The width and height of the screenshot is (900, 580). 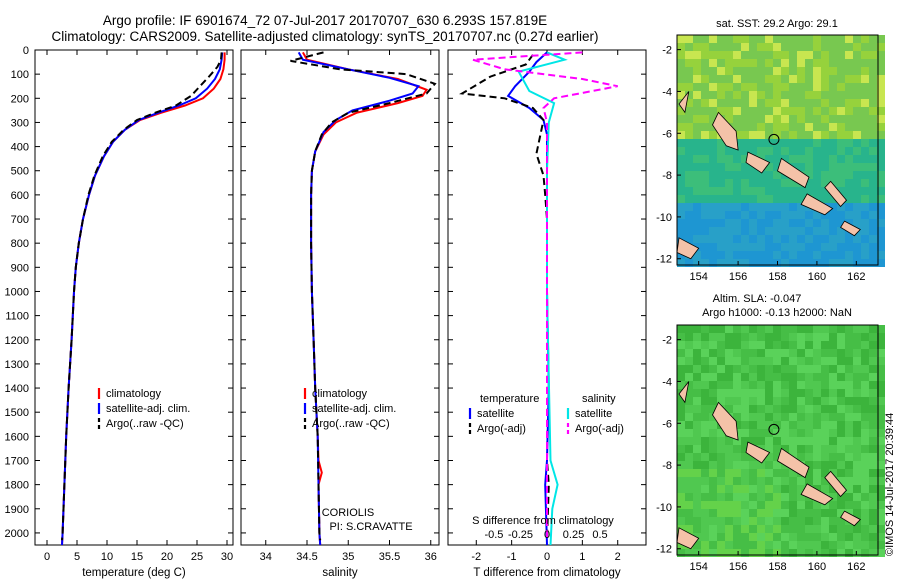 I want to click on x-tick-label: 10, so click(x=107, y=557).